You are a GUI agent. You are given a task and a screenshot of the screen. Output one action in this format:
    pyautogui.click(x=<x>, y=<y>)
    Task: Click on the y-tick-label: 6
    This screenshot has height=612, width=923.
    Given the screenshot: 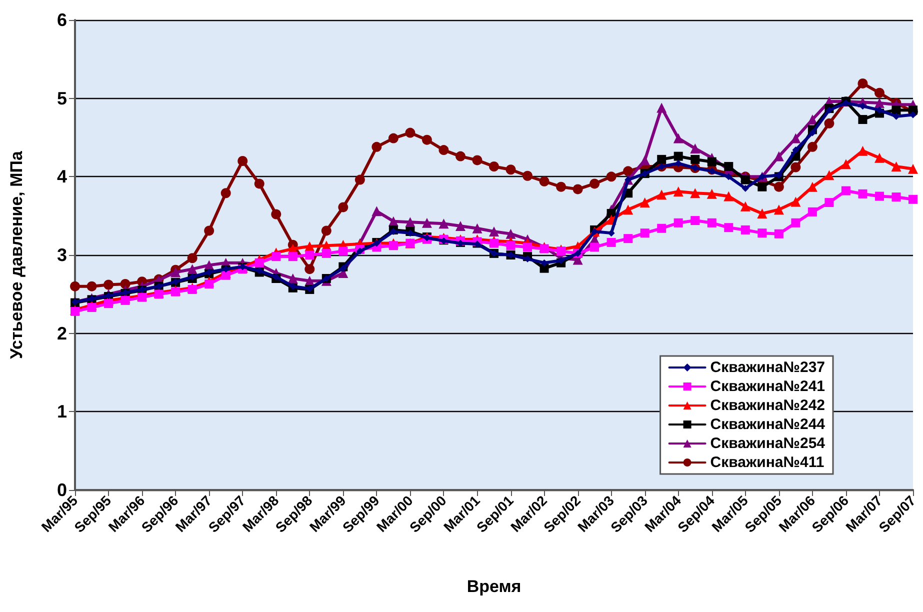 What is the action you would take?
    pyautogui.click(x=61, y=20)
    